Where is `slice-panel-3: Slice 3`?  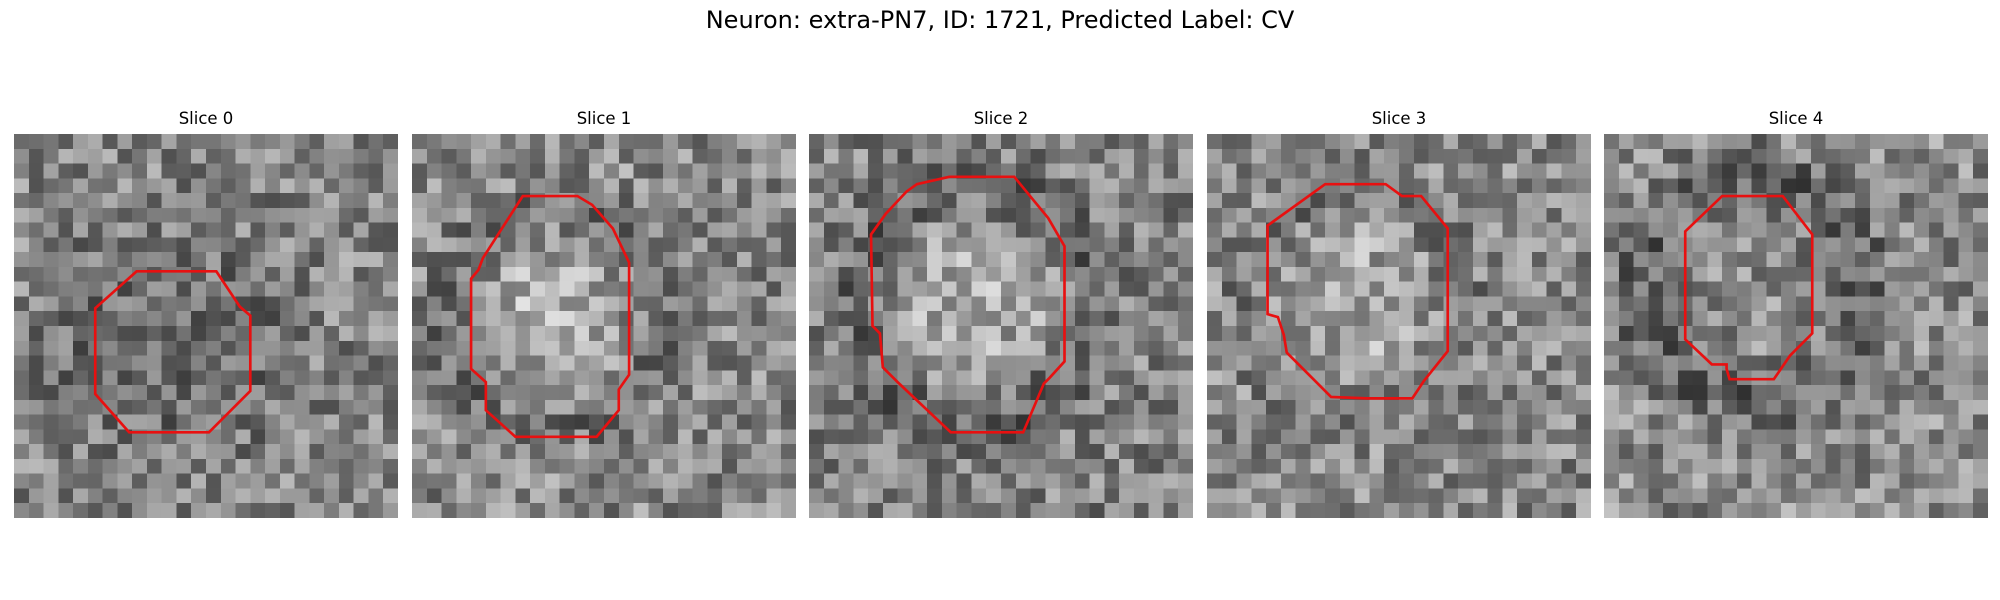 slice-panel-3: Slice 3 is located at coordinates (1399, 313).